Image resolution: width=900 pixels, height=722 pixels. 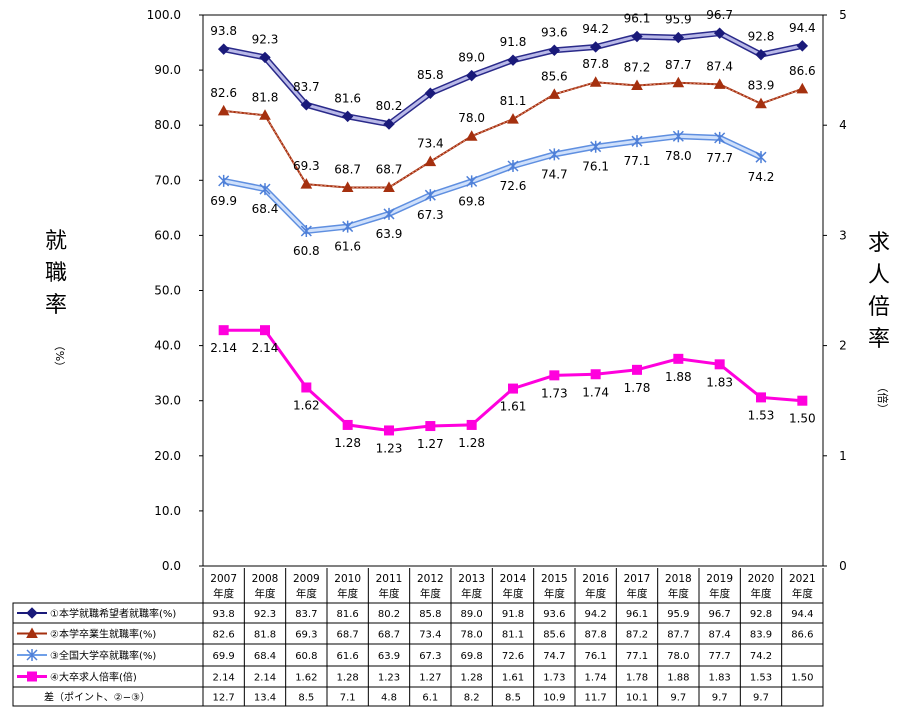 I want to click on data-label: 61.6, so click(x=347, y=247).